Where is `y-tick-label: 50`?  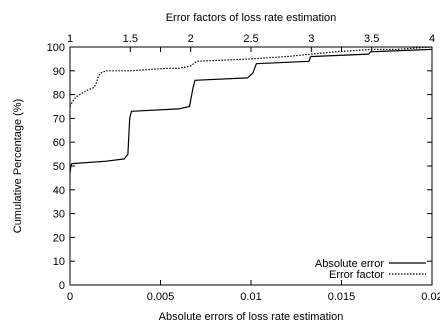 y-tick-label: 50 is located at coordinates (59, 167).